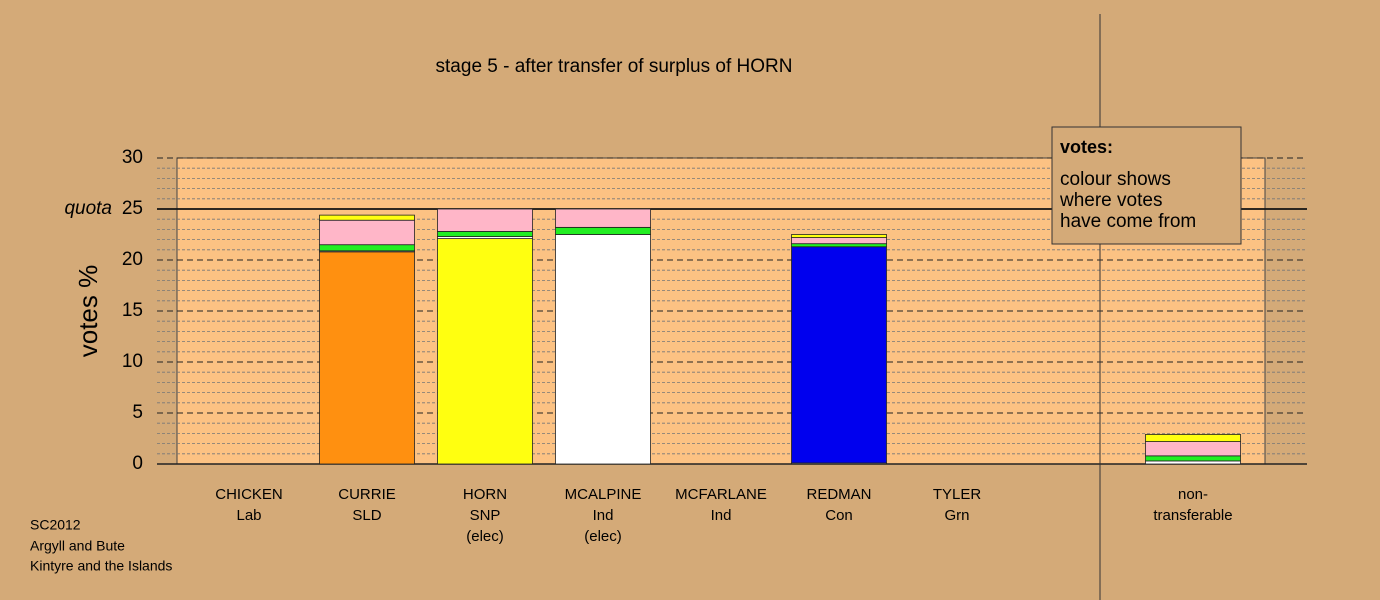  What do you see at coordinates (137, 412) in the screenshot?
I see `y-tick-label: 5` at bounding box center [137, 412].